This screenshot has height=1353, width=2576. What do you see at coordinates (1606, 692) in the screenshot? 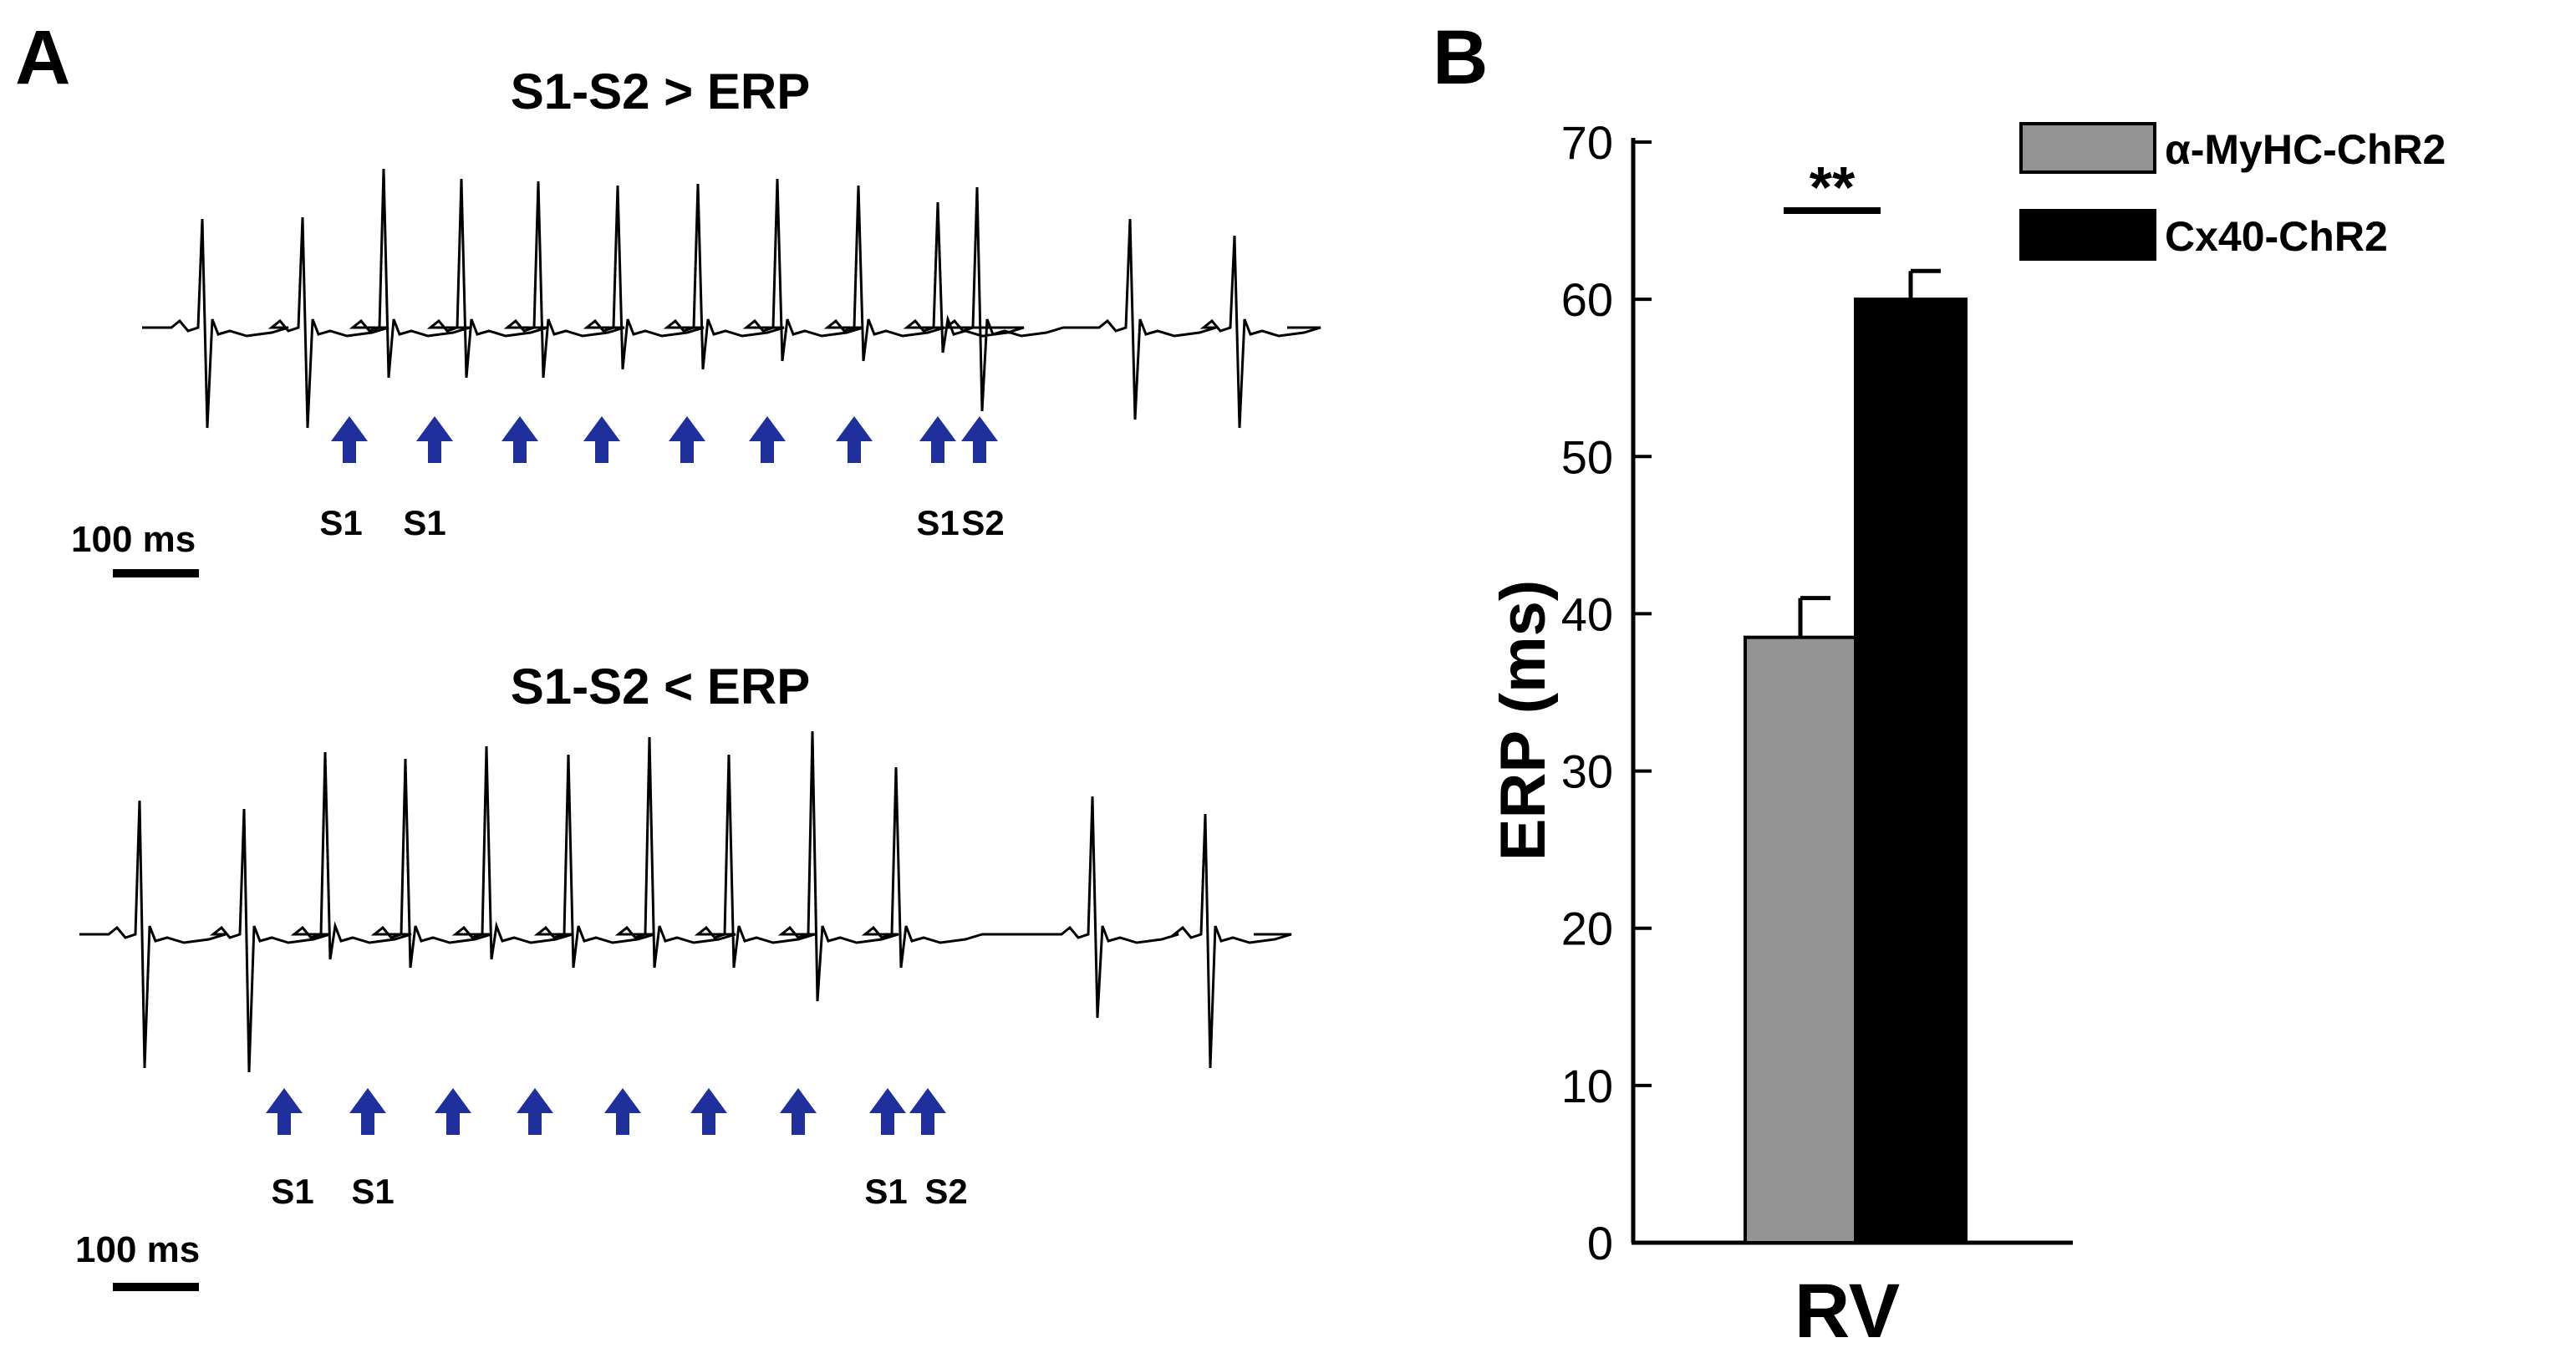
I see `y-ticks: 0 10 20 30 40 50 60 70` at bounding box center [1606, 692].